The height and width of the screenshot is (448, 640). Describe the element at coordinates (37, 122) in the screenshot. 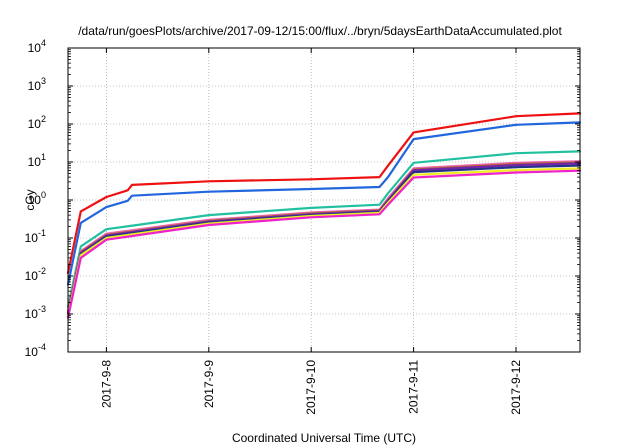

I see `y-tick-label: 10²` at that location.